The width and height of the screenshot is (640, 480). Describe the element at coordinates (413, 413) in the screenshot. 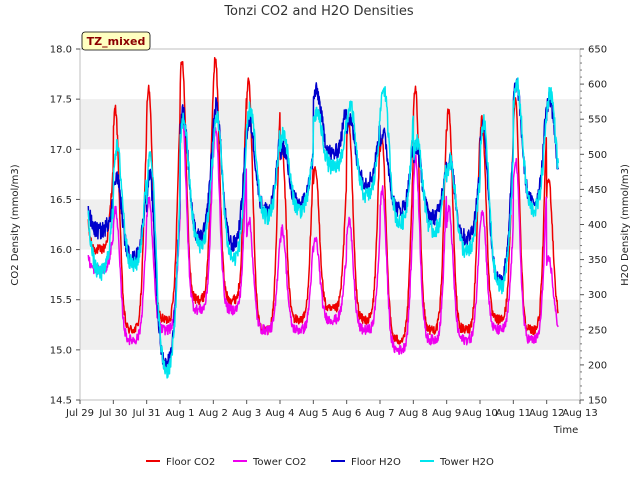

I see `x-tick-label: Aug 8` at that location.